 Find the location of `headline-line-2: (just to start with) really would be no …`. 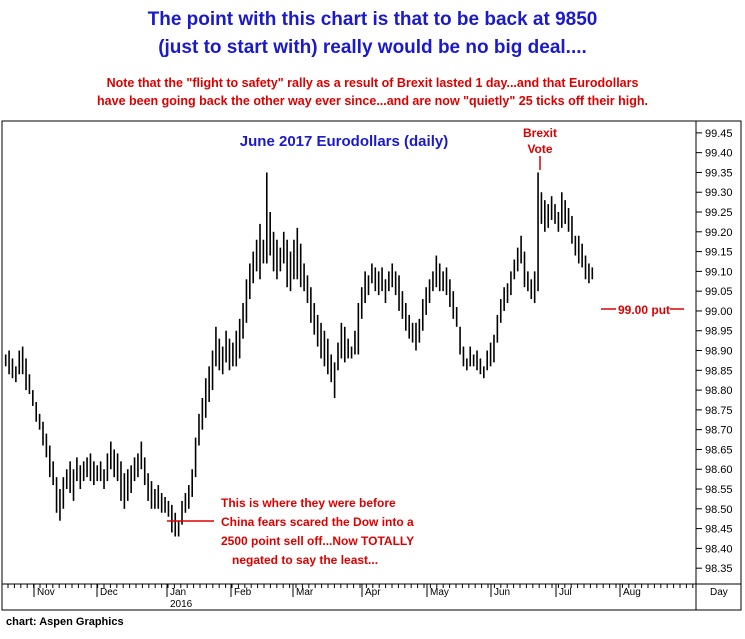

headline-line-2: (just to start with) really would be no … is located at coordinates (372, 47).